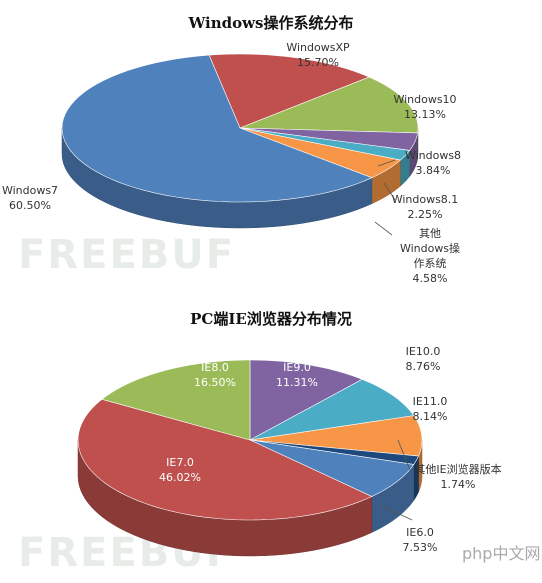 Image resolution: width=542 pixels, height=583 pixels. What do you see at coordinates (433, 170) in the screenshot?
I see `label-value: 3.84%` at bounding box center [433, 170].